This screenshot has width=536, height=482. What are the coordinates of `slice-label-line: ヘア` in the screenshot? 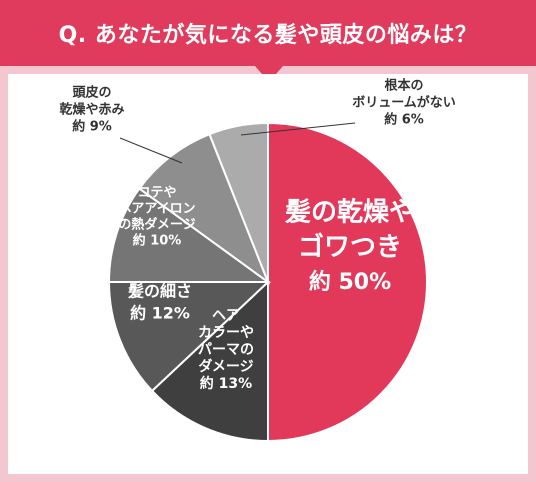 It's located at (226, 316).